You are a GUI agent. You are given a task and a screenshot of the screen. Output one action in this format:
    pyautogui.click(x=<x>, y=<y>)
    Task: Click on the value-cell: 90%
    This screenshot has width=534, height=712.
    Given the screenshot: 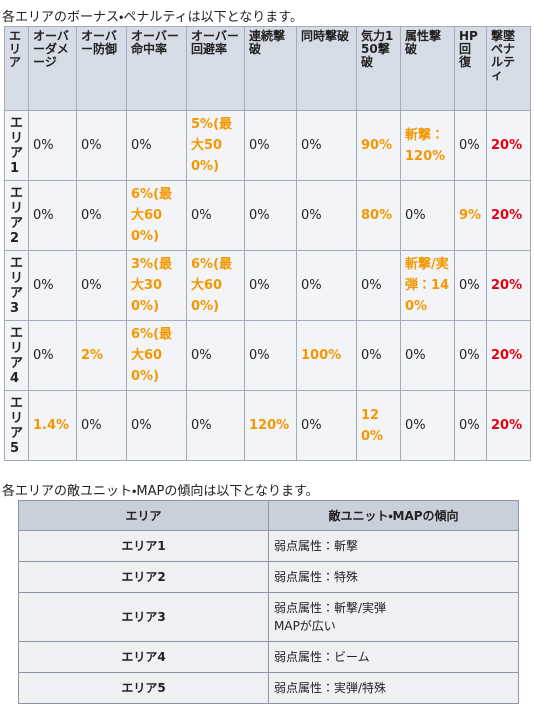 What is the action you would take?
    pyautogui.click(x=379, y=145)
    